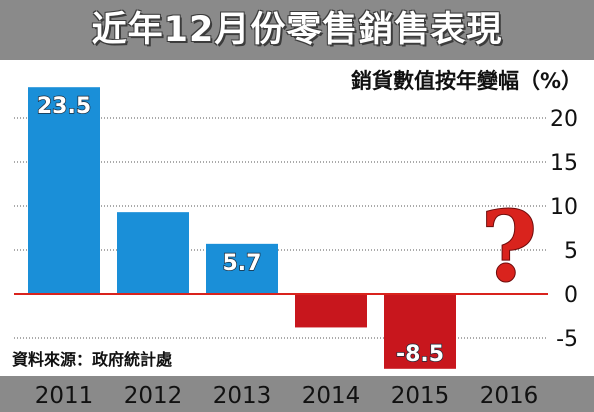  What do you see at coordinates (297, 394) in the screenshot?
I see `x-axis-band` at bounding box center [297, 394].